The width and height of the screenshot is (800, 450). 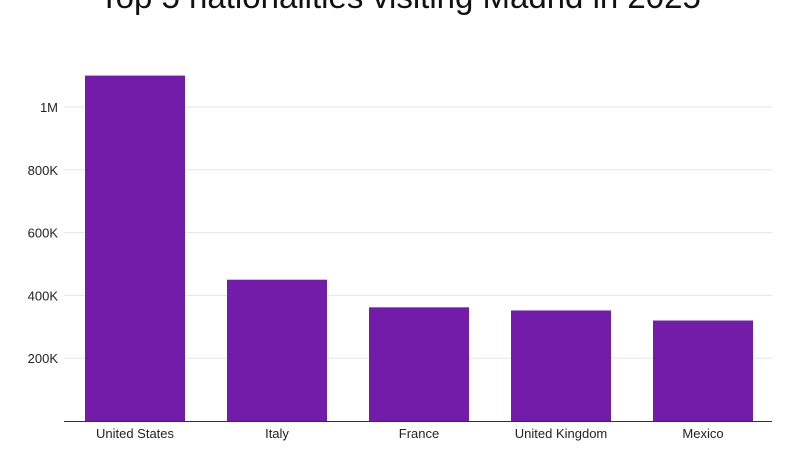 I want to click on y-tick-label: 600K, so click(x=43, y=233).